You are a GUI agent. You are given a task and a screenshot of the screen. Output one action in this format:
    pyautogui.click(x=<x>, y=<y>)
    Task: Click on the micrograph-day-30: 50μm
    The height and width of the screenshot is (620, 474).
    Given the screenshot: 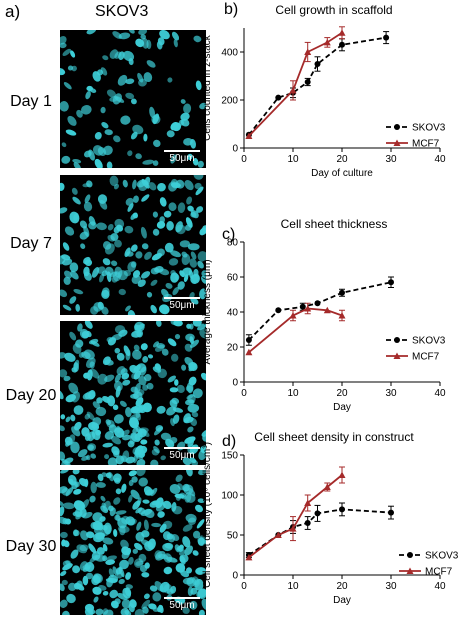 What is the action you would take?
    pyautogui.click(x=133, y=542)
    